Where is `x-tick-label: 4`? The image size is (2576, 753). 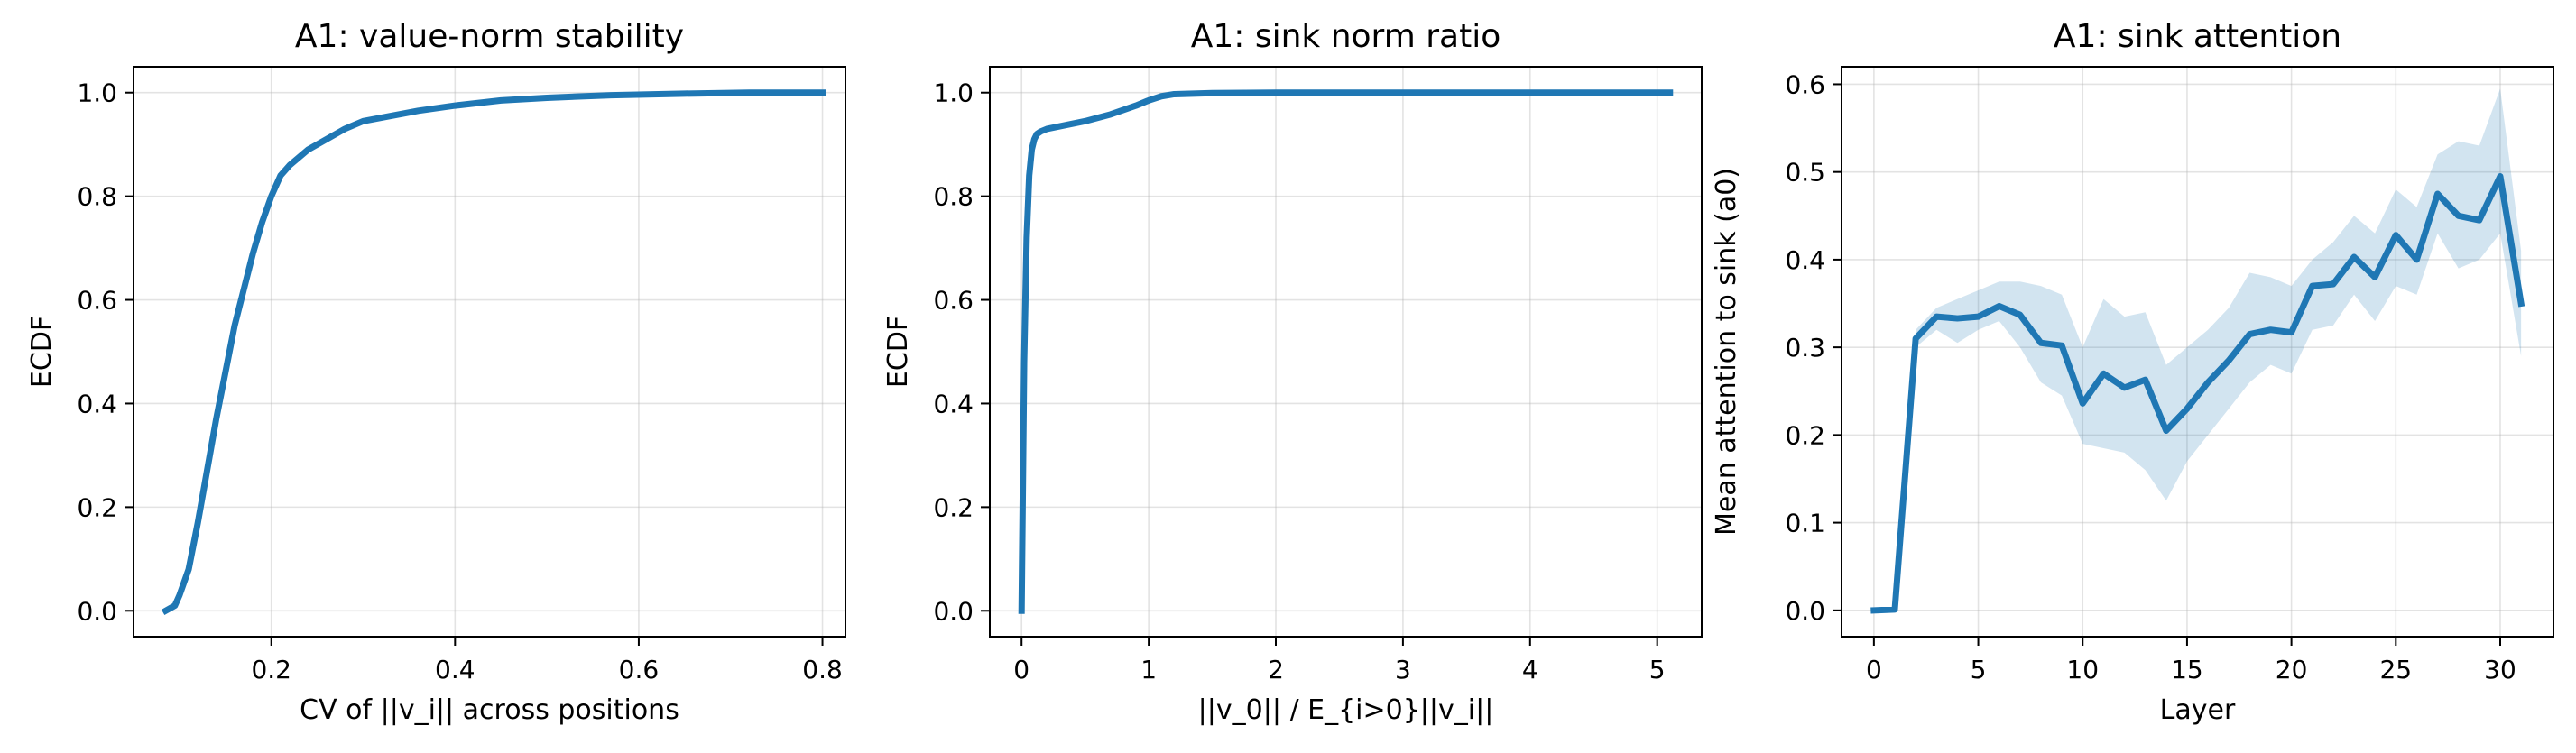 x-tick-label: 4 is located at coordinates (1530, 669).